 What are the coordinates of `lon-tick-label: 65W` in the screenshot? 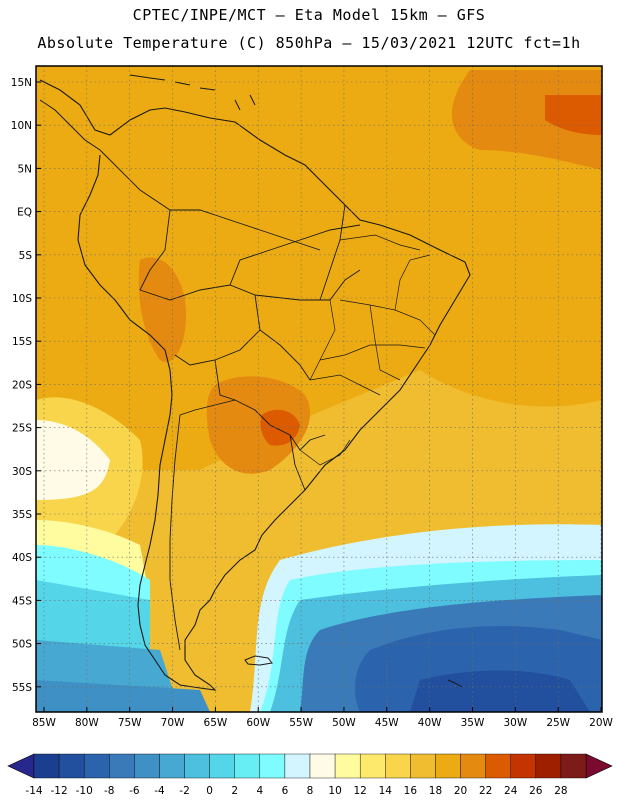 It's located at (216, 723).